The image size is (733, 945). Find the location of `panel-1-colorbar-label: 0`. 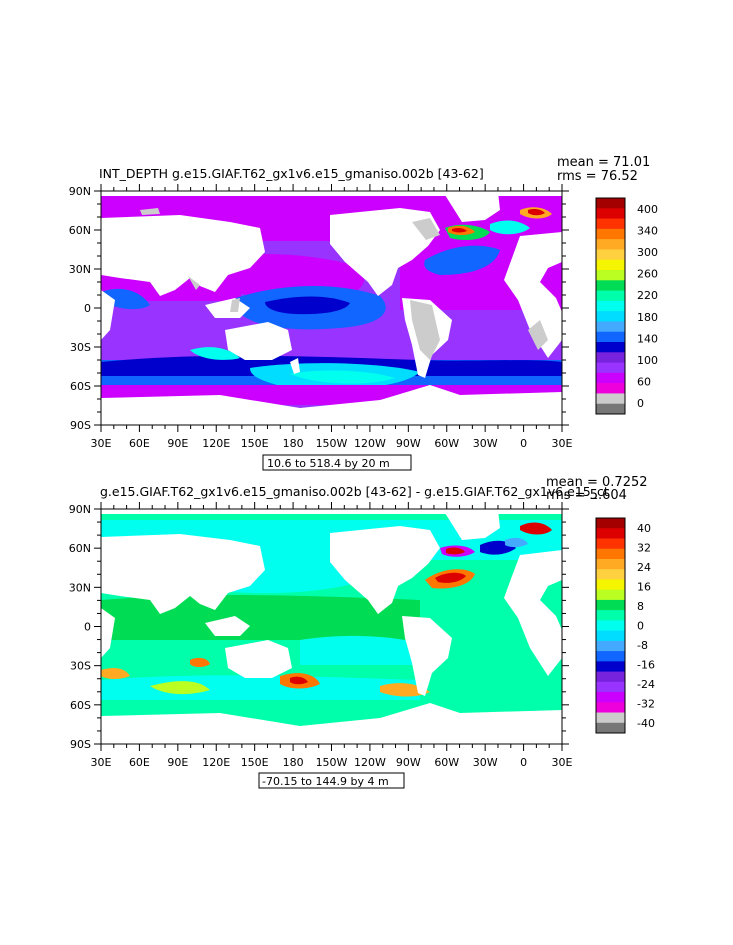

panel-1-colorbar-label: 0 is located at coordinates (640, 403).